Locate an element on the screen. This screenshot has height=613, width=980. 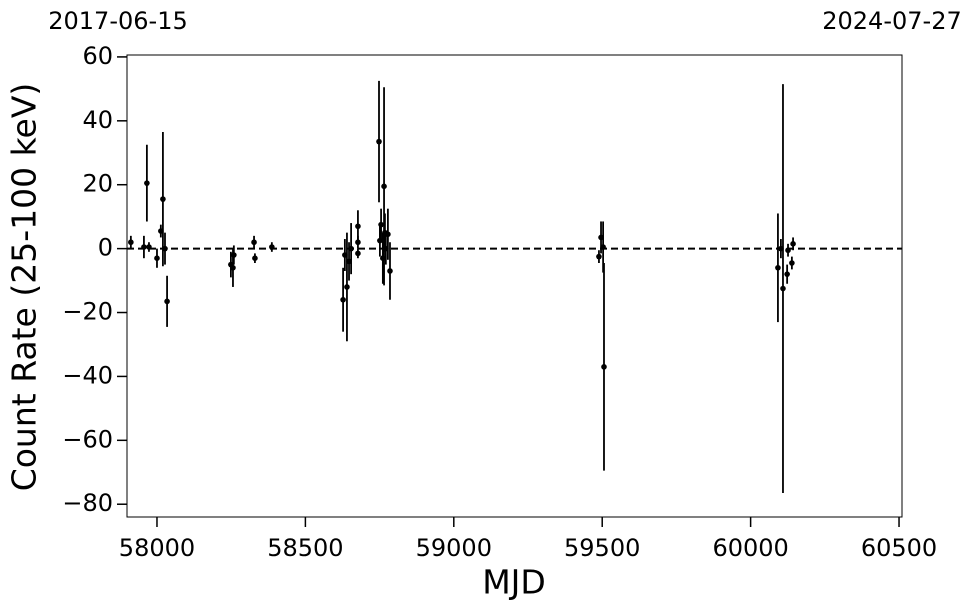
y-tick-label: 60 is located at coordinates (97, 56).